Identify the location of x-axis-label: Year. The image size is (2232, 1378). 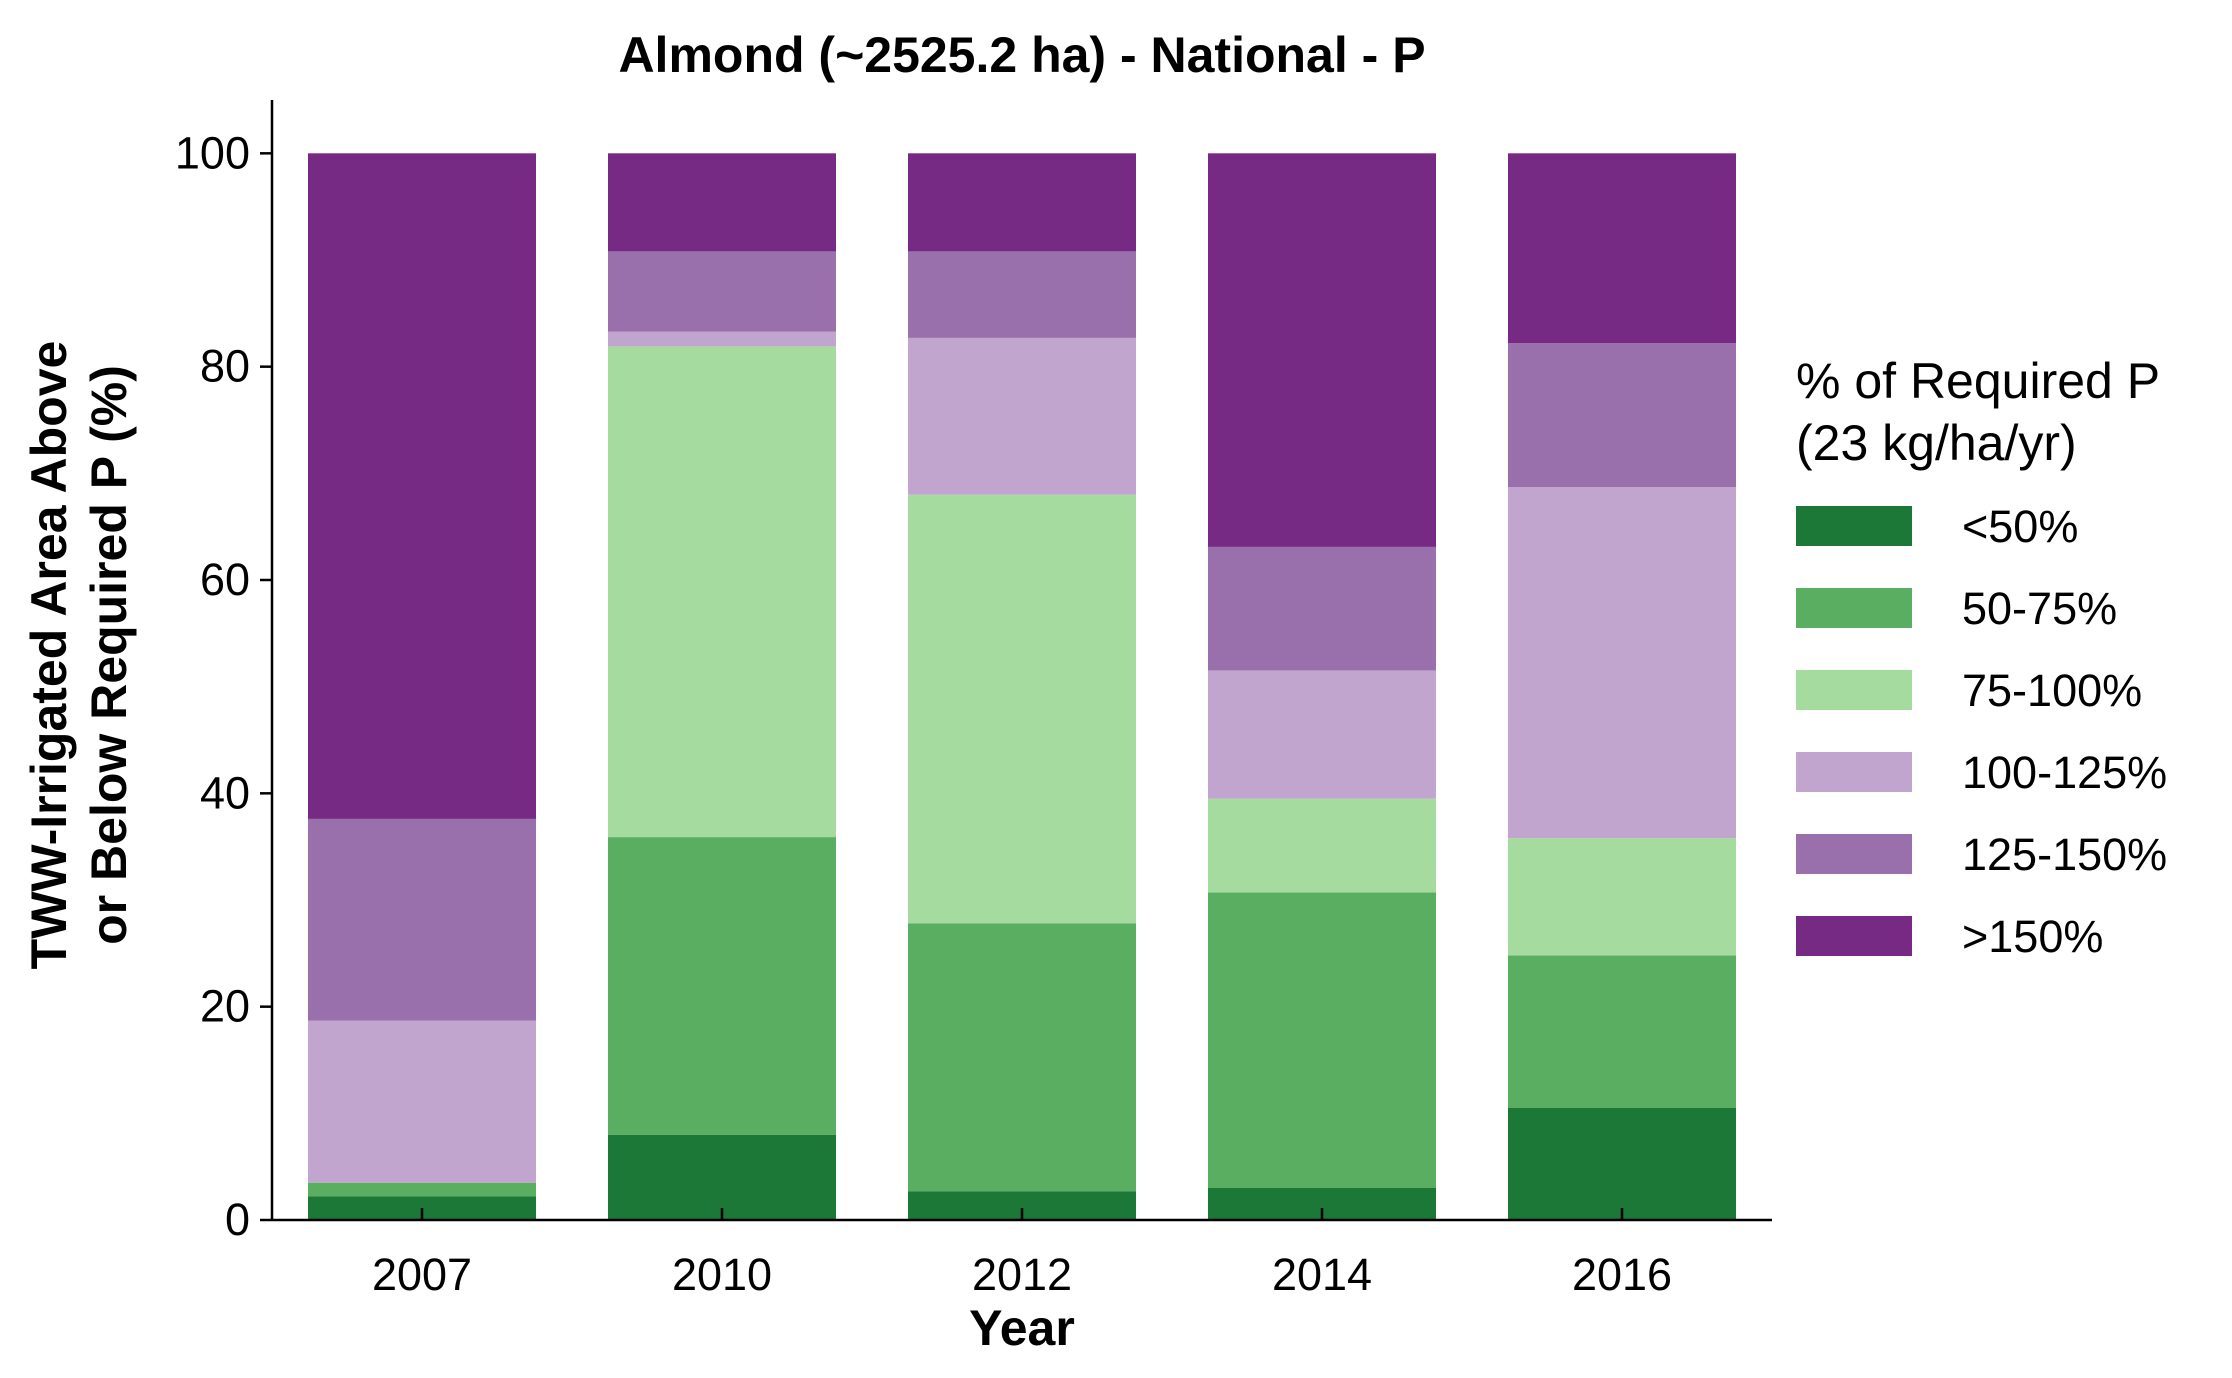
(1022, 1328).